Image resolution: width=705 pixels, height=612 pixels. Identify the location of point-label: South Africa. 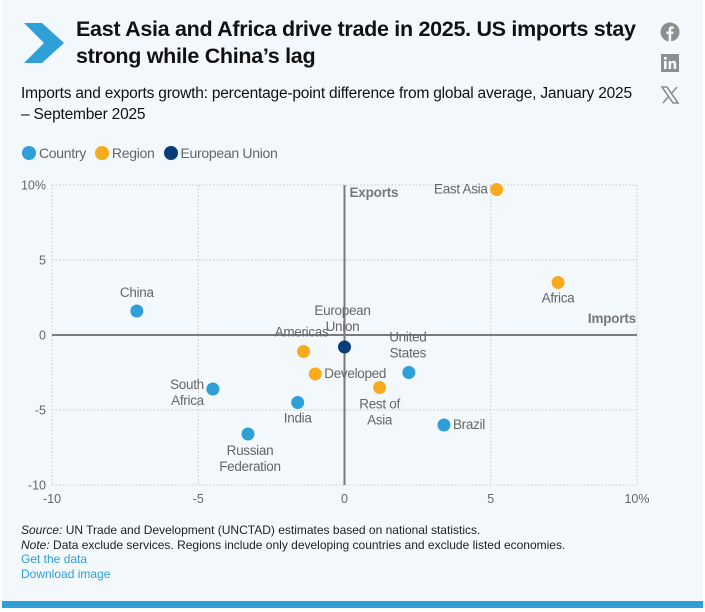
(187, 392).